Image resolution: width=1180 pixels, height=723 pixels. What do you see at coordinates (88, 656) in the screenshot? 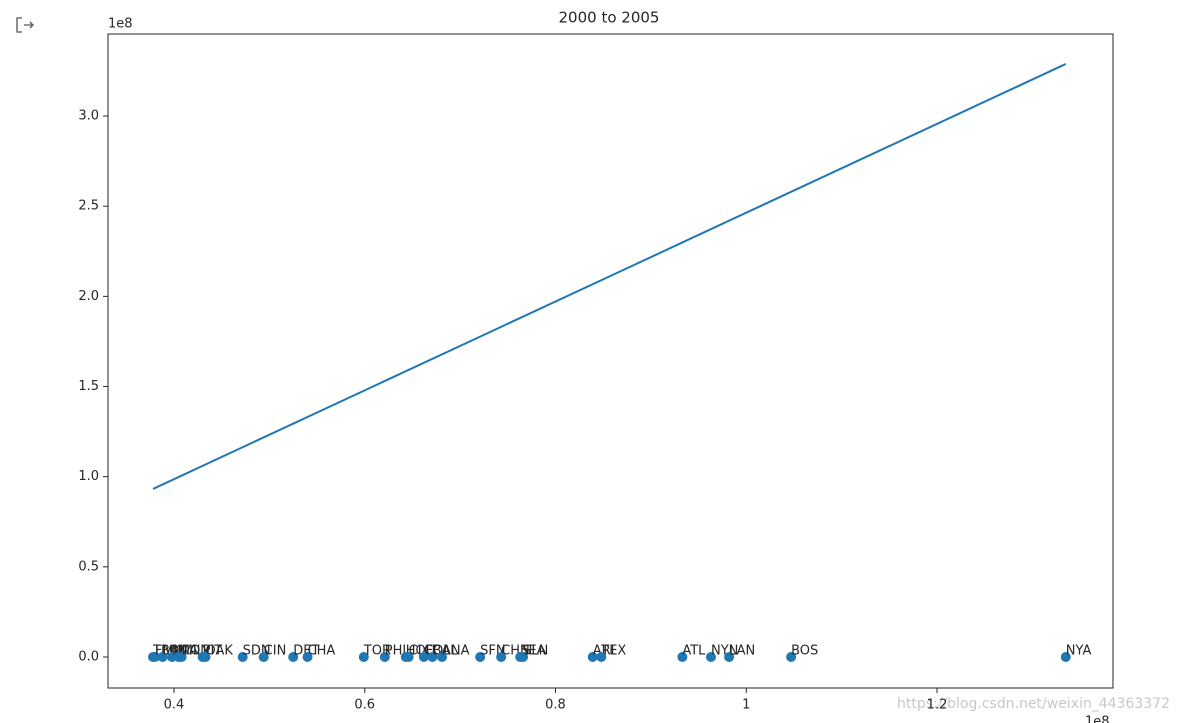
I see `y-tick-label: 0.0` at bounding box center [88, 656].